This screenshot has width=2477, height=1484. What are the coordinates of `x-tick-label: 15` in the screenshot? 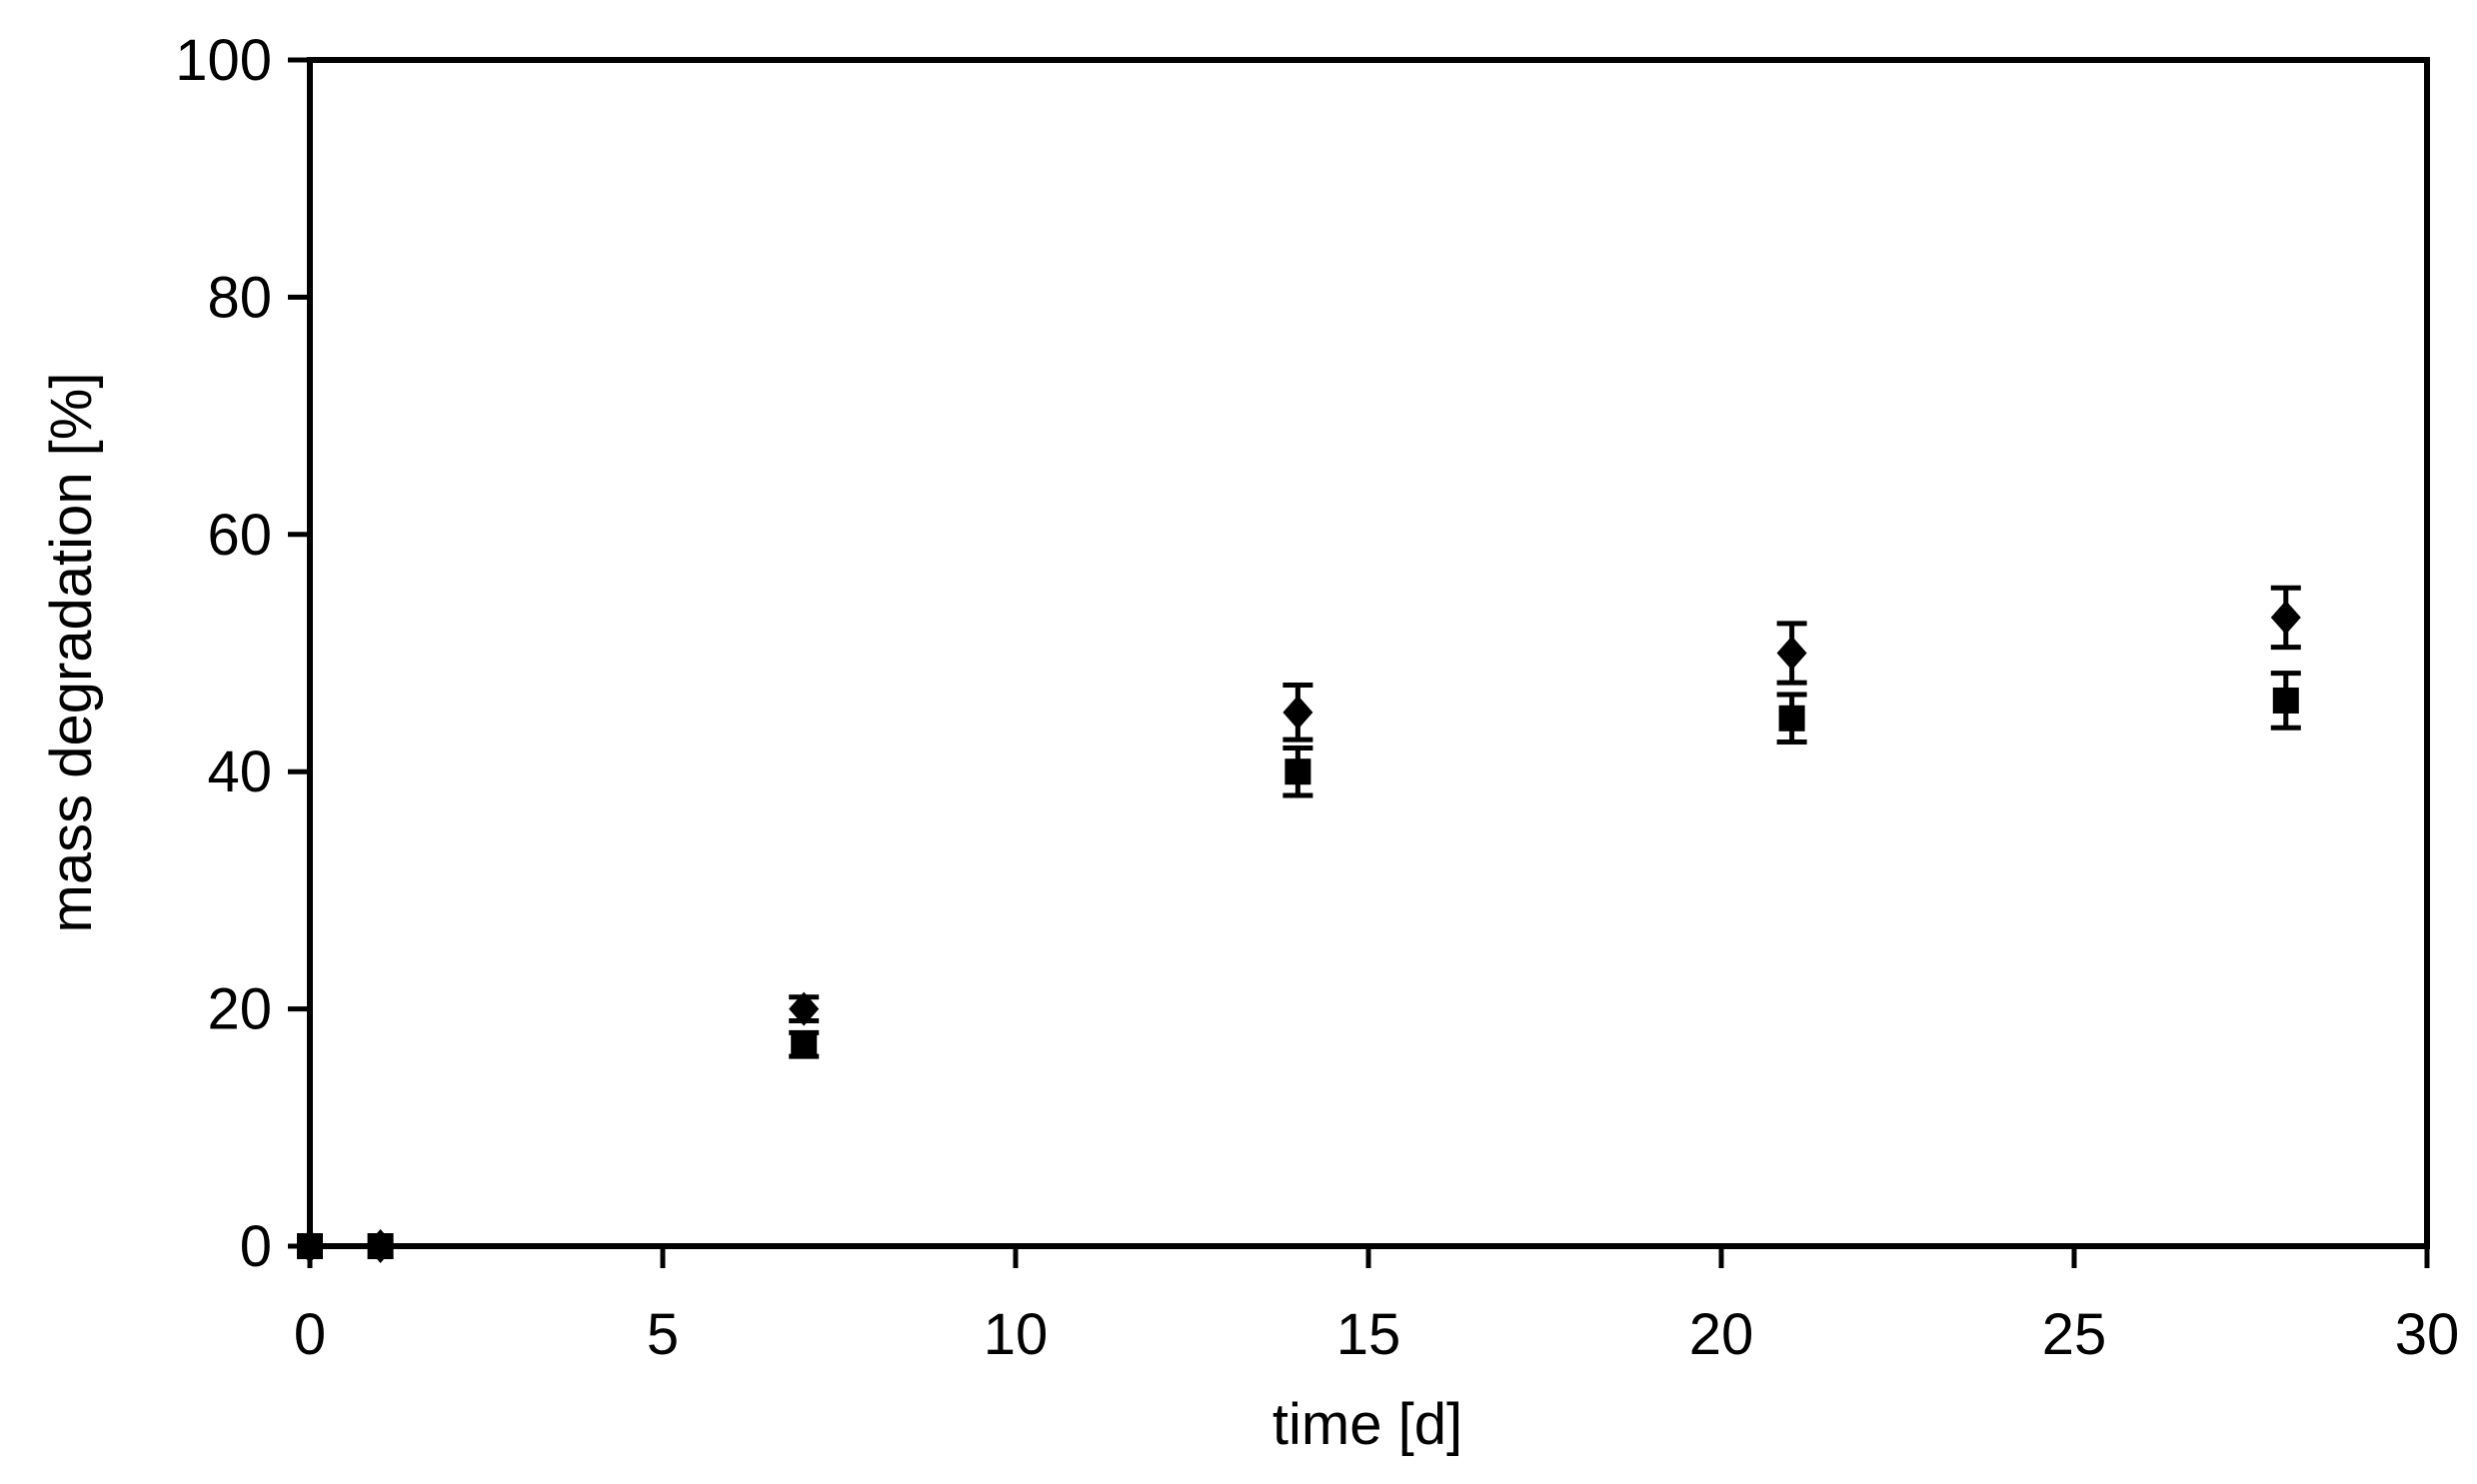 It's located at (1368, 1334).